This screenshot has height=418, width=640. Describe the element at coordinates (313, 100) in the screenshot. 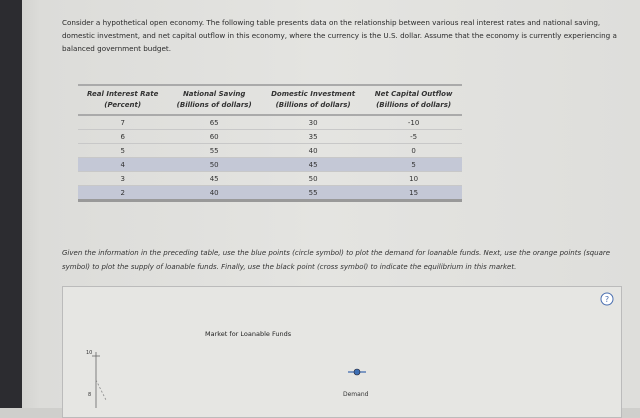

I see `column-header: Domestic Investment (Billions of dollars)` at that location.